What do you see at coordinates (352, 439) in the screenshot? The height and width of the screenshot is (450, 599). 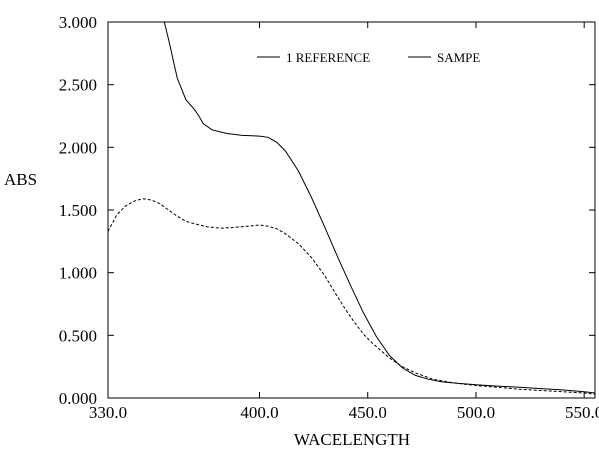 I see `x-axis-title: WACELENGTH` at bounding box center [352, 439].